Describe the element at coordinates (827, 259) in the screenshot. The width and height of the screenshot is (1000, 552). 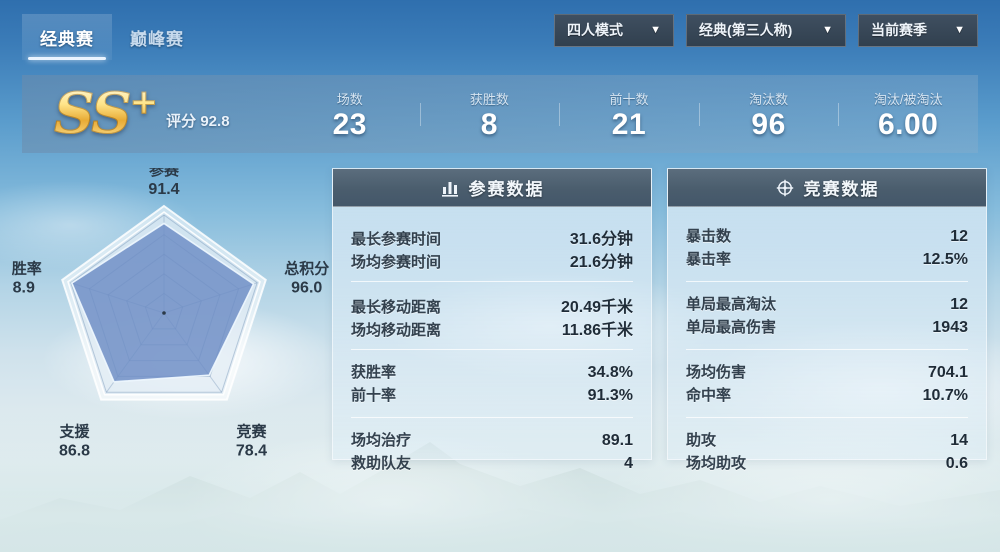
I see `table-row: 暴击率 12.5%` at that location.